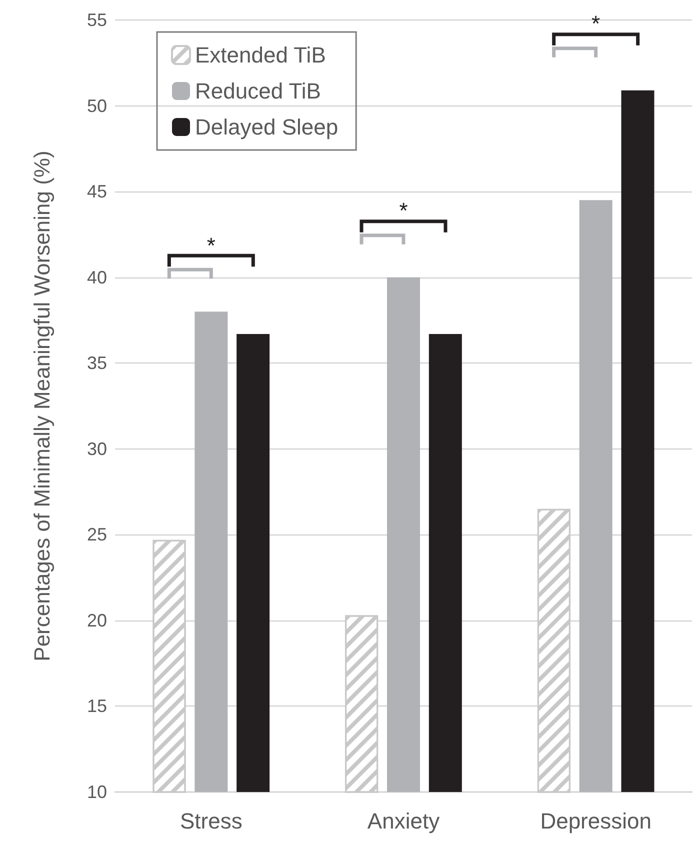  What do you see at coordinates (96, 277) in the screenshot?
I see `y-tick-label: 40` at bounding box center [96, 277].